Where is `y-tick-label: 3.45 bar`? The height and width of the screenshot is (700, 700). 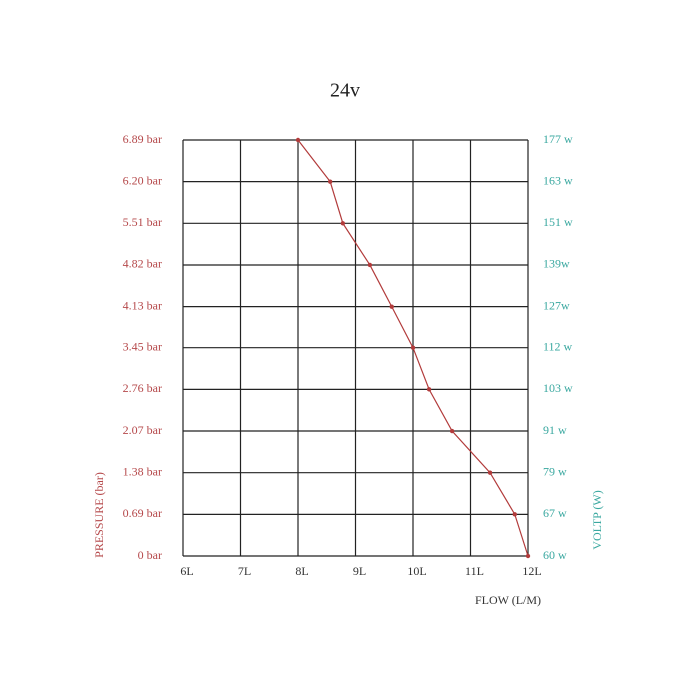
y-tick-label: 3.45 bar is located at coordinates (142, 346).